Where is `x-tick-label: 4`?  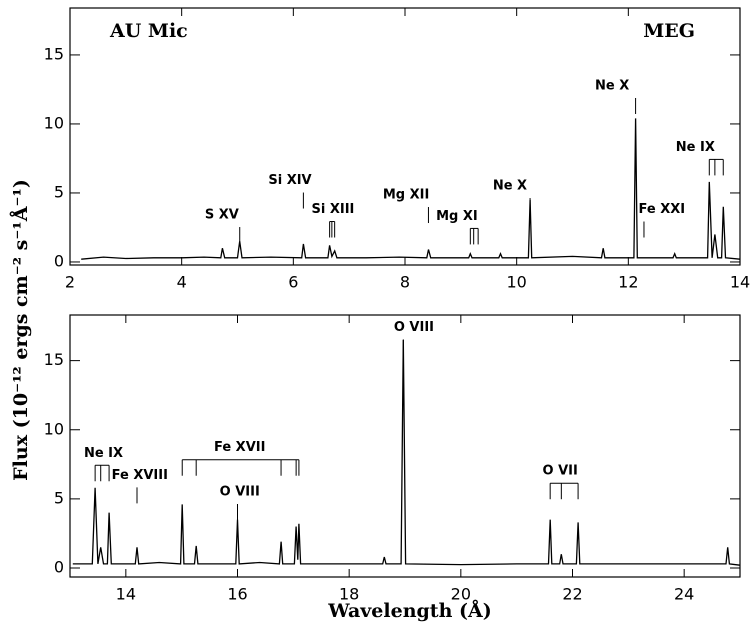
x-tick-label: 4 is located at coordinates (182, 282).